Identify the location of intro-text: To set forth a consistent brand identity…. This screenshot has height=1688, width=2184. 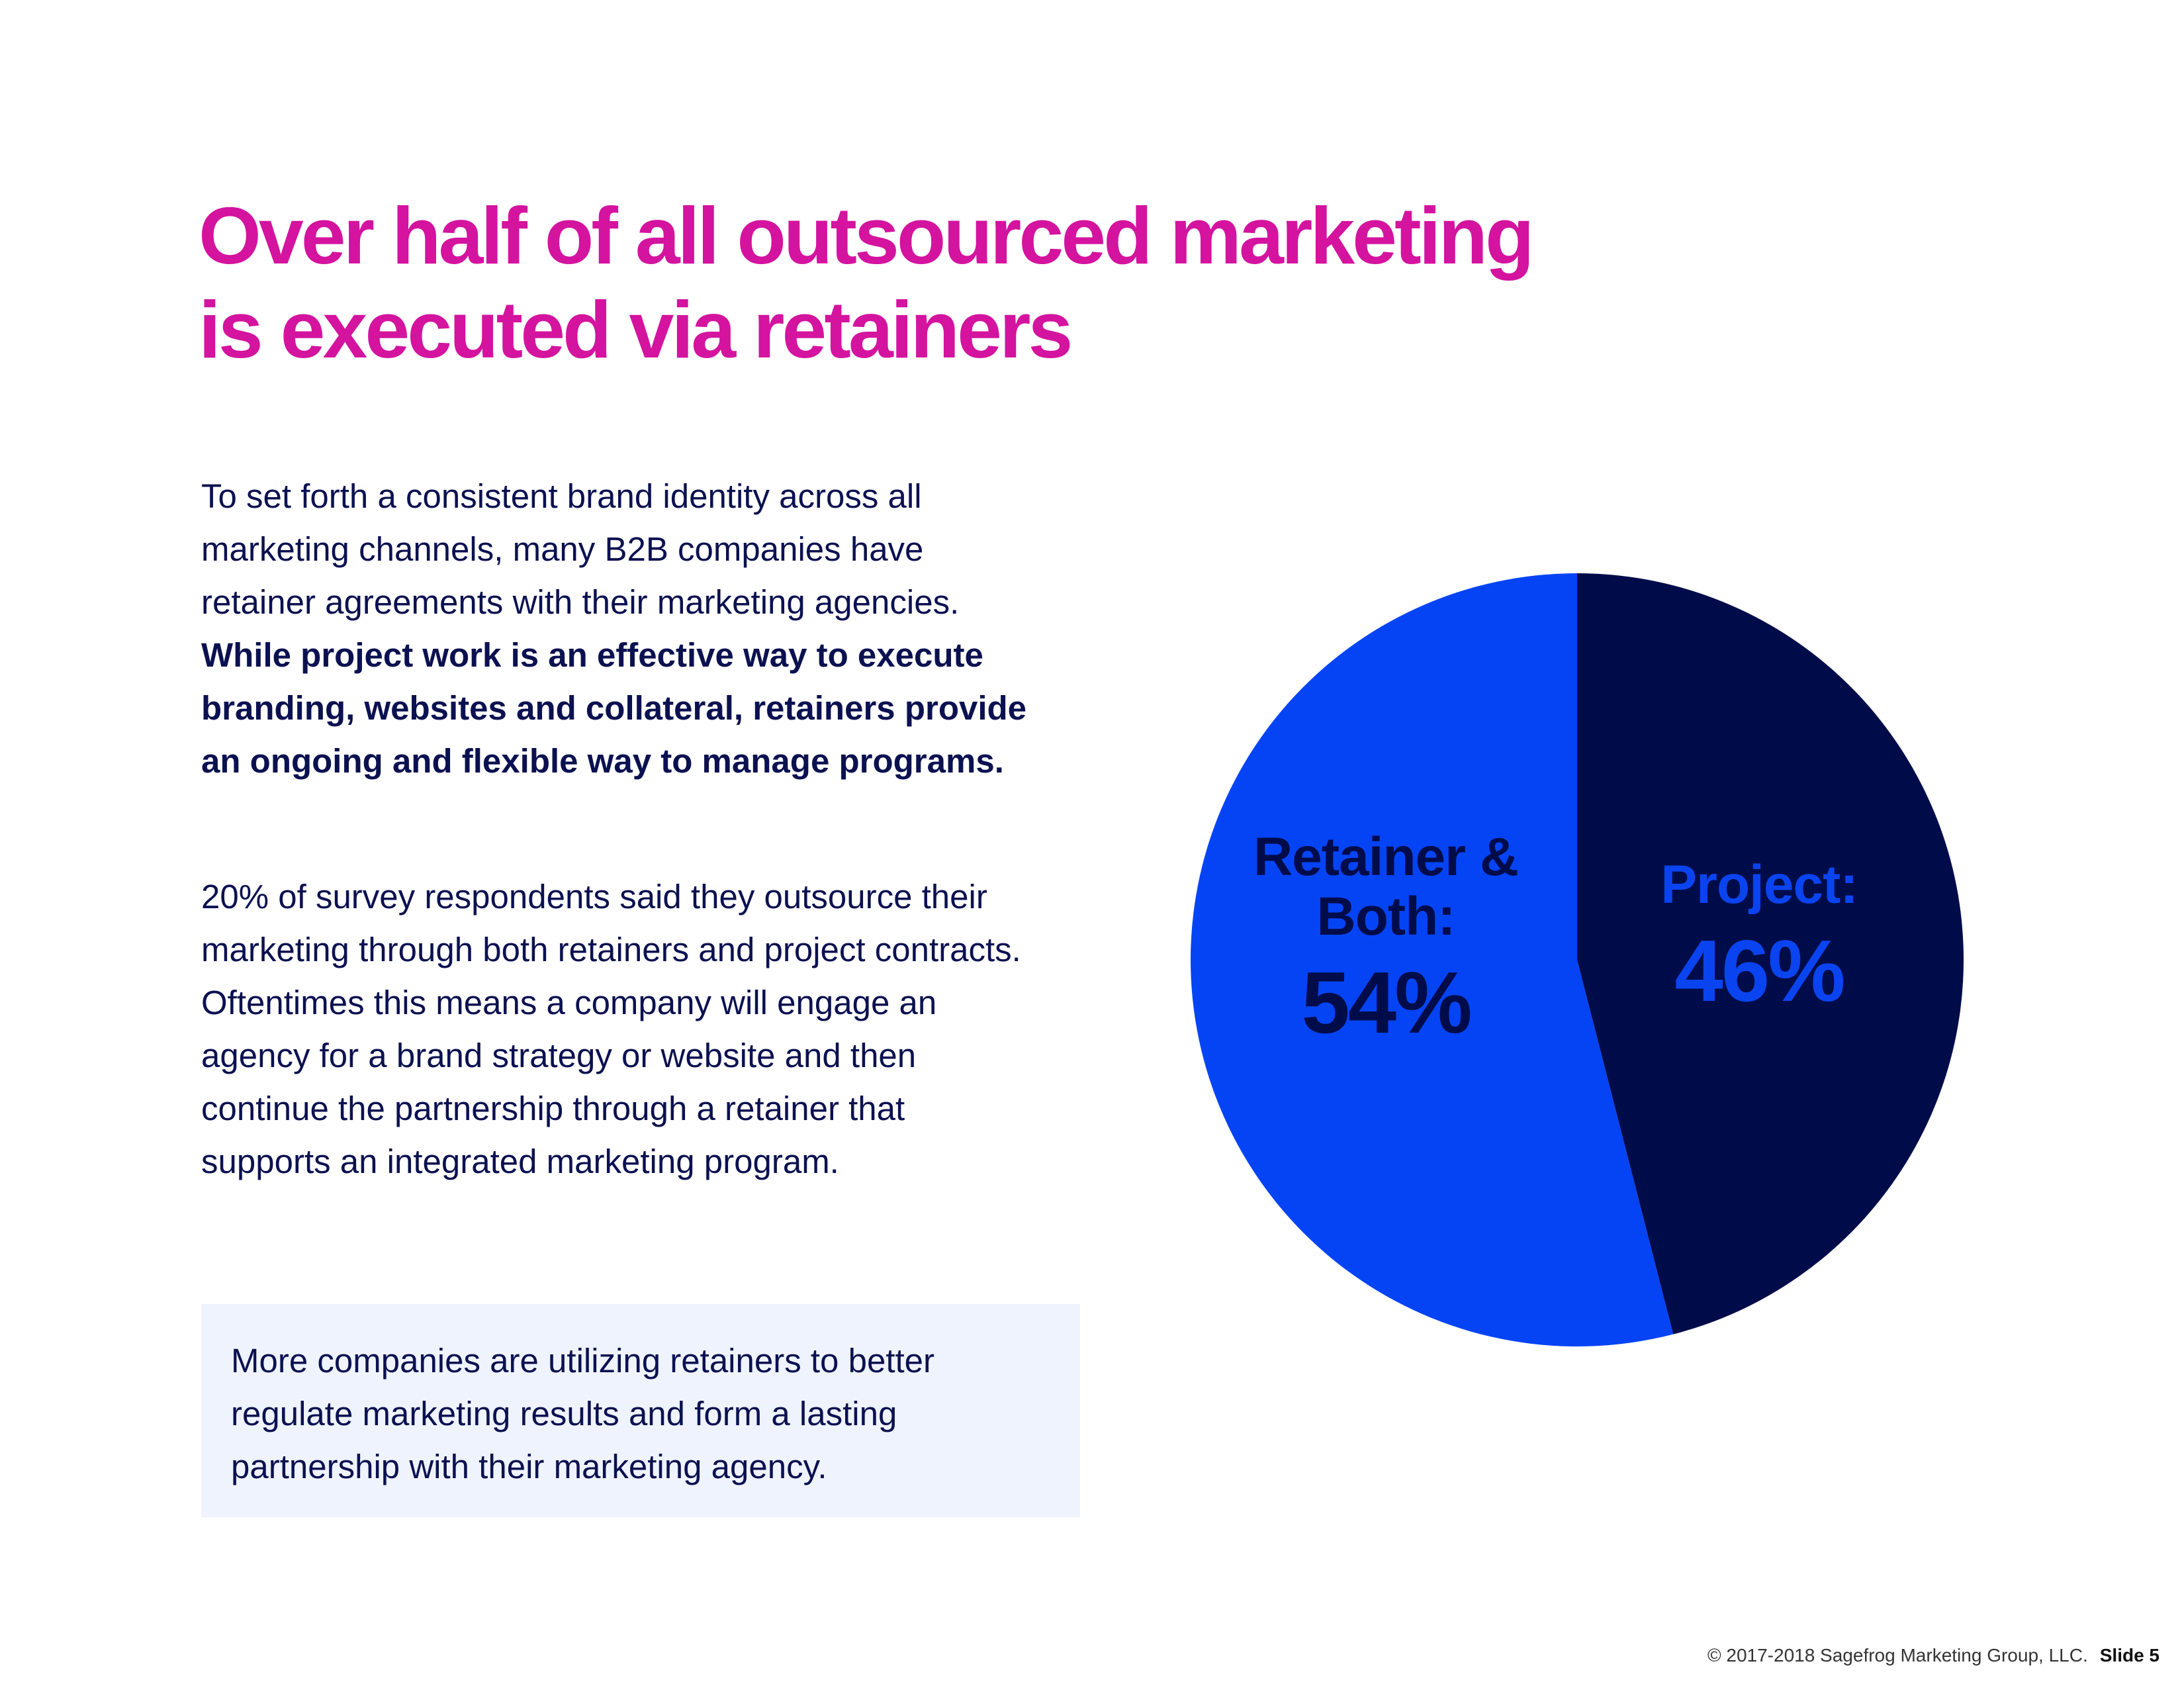
(580, 549).